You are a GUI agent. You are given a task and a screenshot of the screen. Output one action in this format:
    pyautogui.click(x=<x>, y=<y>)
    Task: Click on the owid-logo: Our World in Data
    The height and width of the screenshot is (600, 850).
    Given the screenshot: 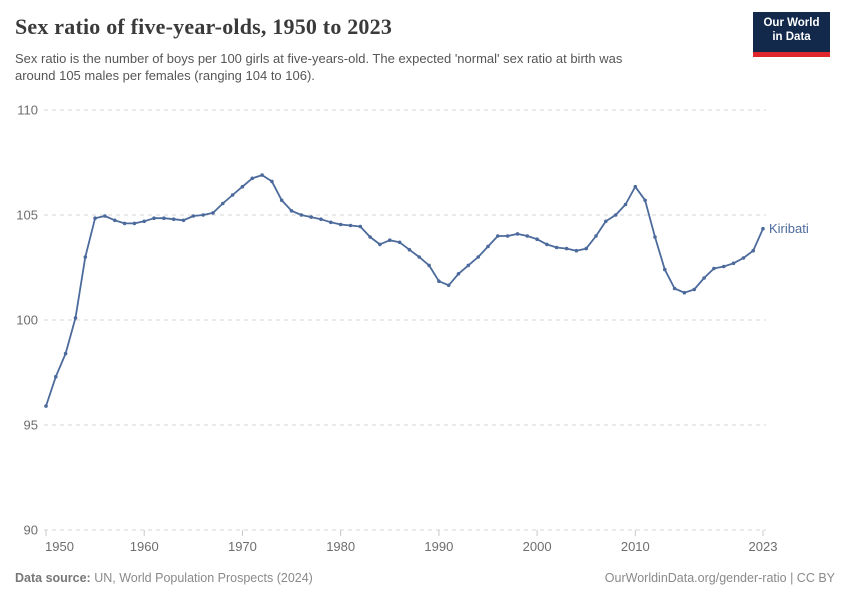 What is the action you would take?
    pyautogui.click(x=791, y=34)
    